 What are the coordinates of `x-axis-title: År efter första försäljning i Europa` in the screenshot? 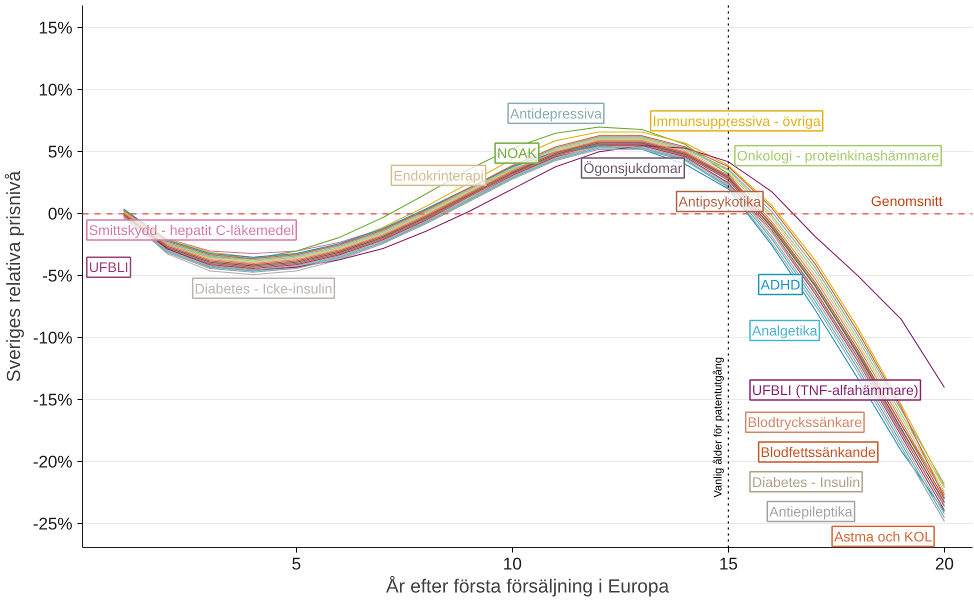 It's located at (528, 587).